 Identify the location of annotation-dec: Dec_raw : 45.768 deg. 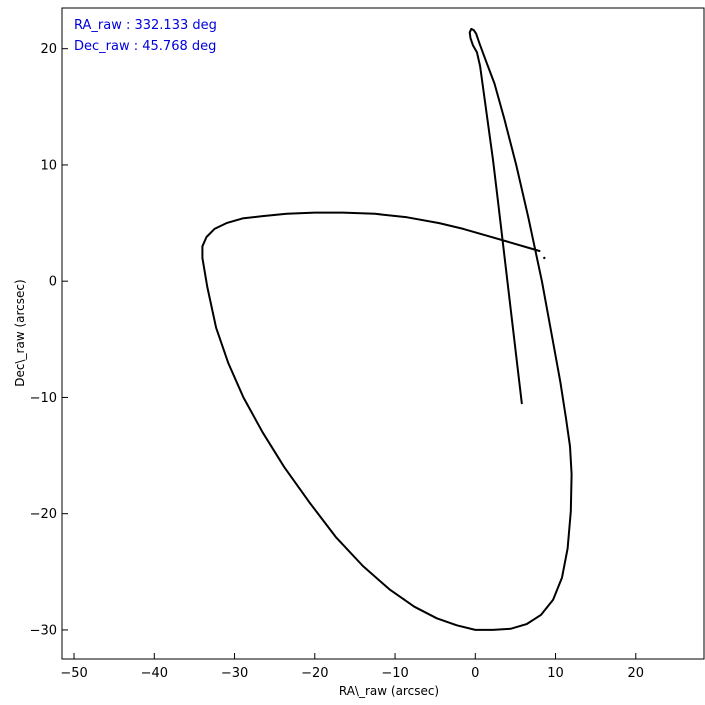
(145, 46).